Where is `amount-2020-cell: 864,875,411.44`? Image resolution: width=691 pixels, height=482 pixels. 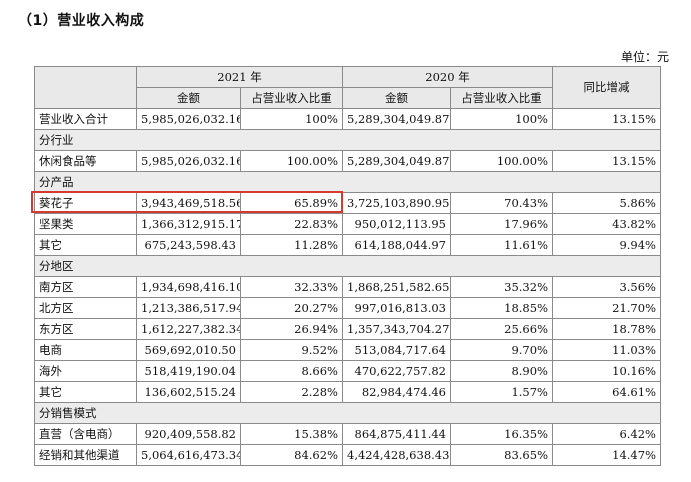 amount-2020-cell: 864,875,411.44 is located at coordinates (396, 434).